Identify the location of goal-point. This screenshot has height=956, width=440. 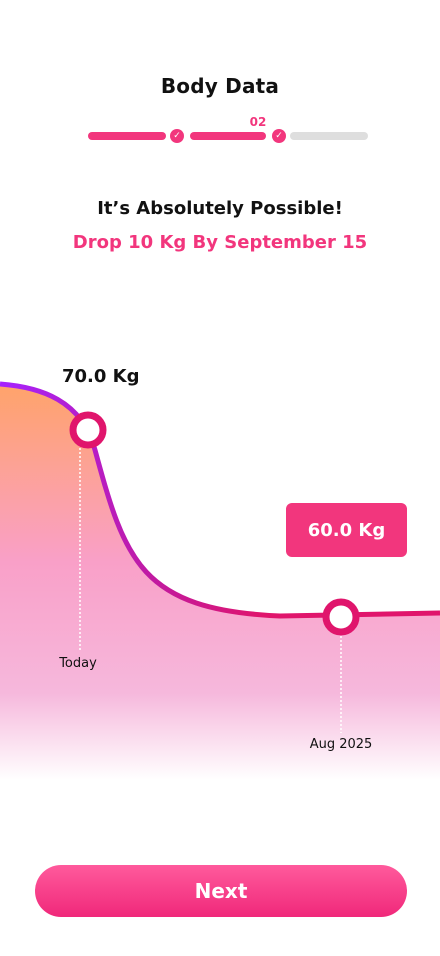
(341, 617).